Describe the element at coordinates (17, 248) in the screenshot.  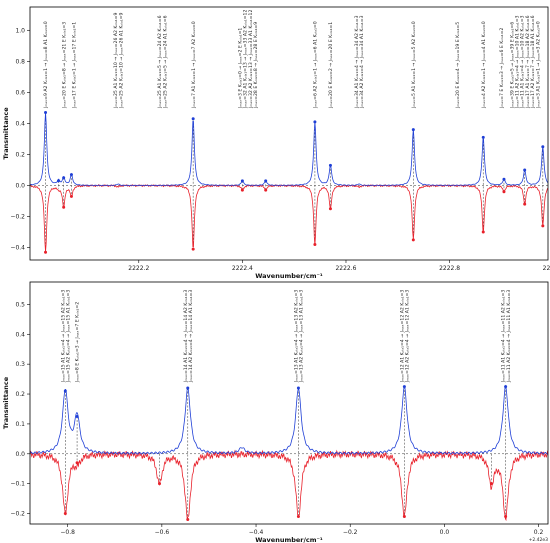
I see `y-tick-label: −0.4` at that location.